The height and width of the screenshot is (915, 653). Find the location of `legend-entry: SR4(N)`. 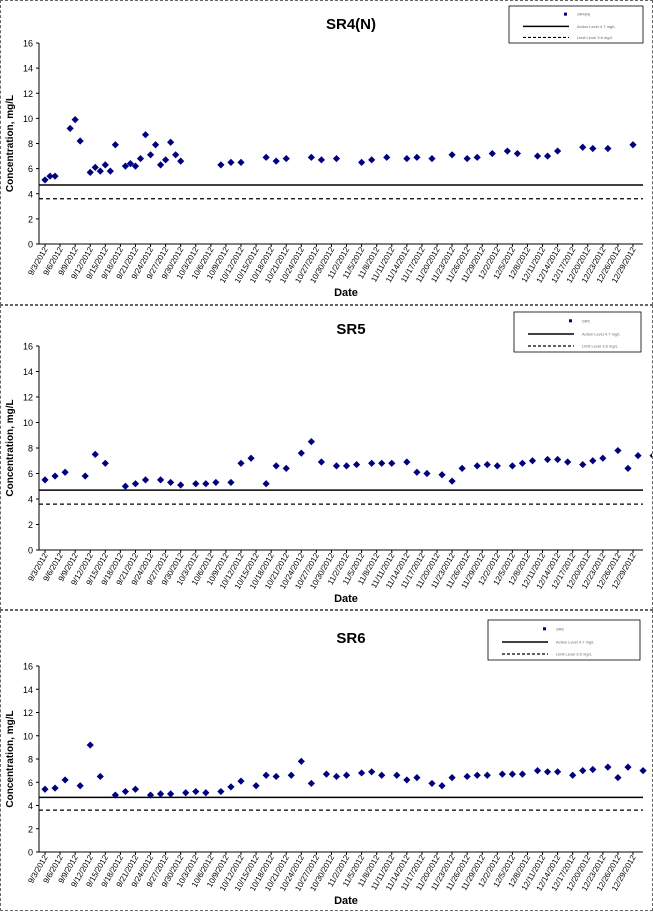

legend-entry: SR4(N) is located at coordinates (584, 14).